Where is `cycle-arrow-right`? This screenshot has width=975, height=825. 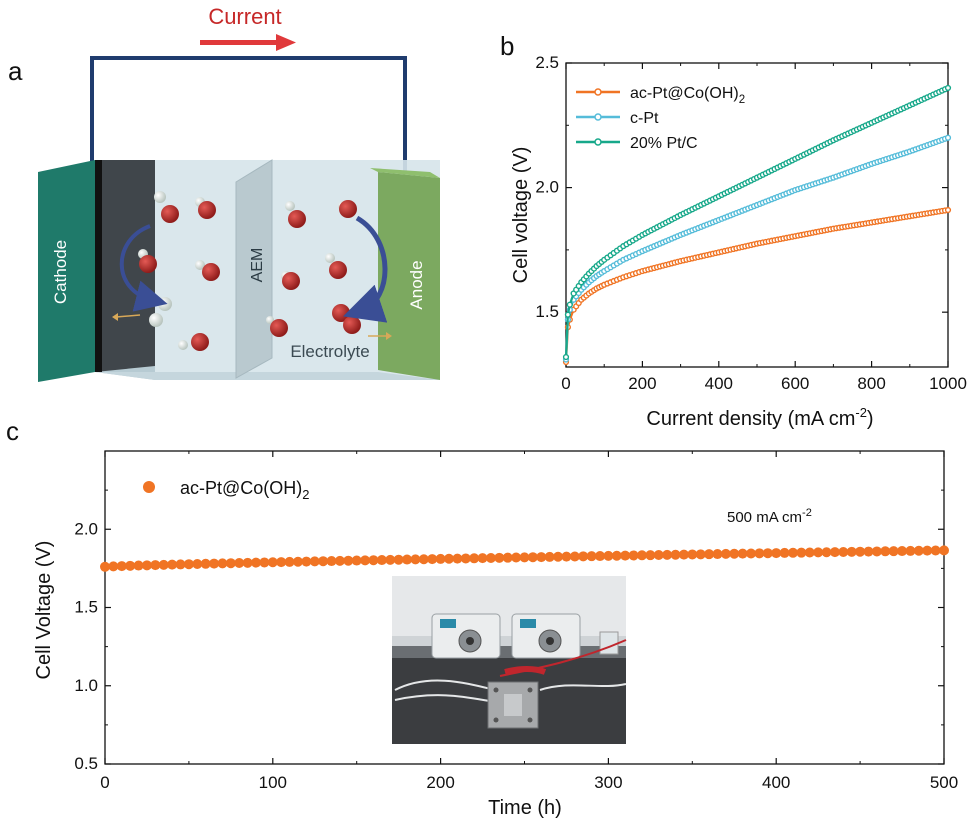 cycle-arrow-right is located at coordinates (365, 269).